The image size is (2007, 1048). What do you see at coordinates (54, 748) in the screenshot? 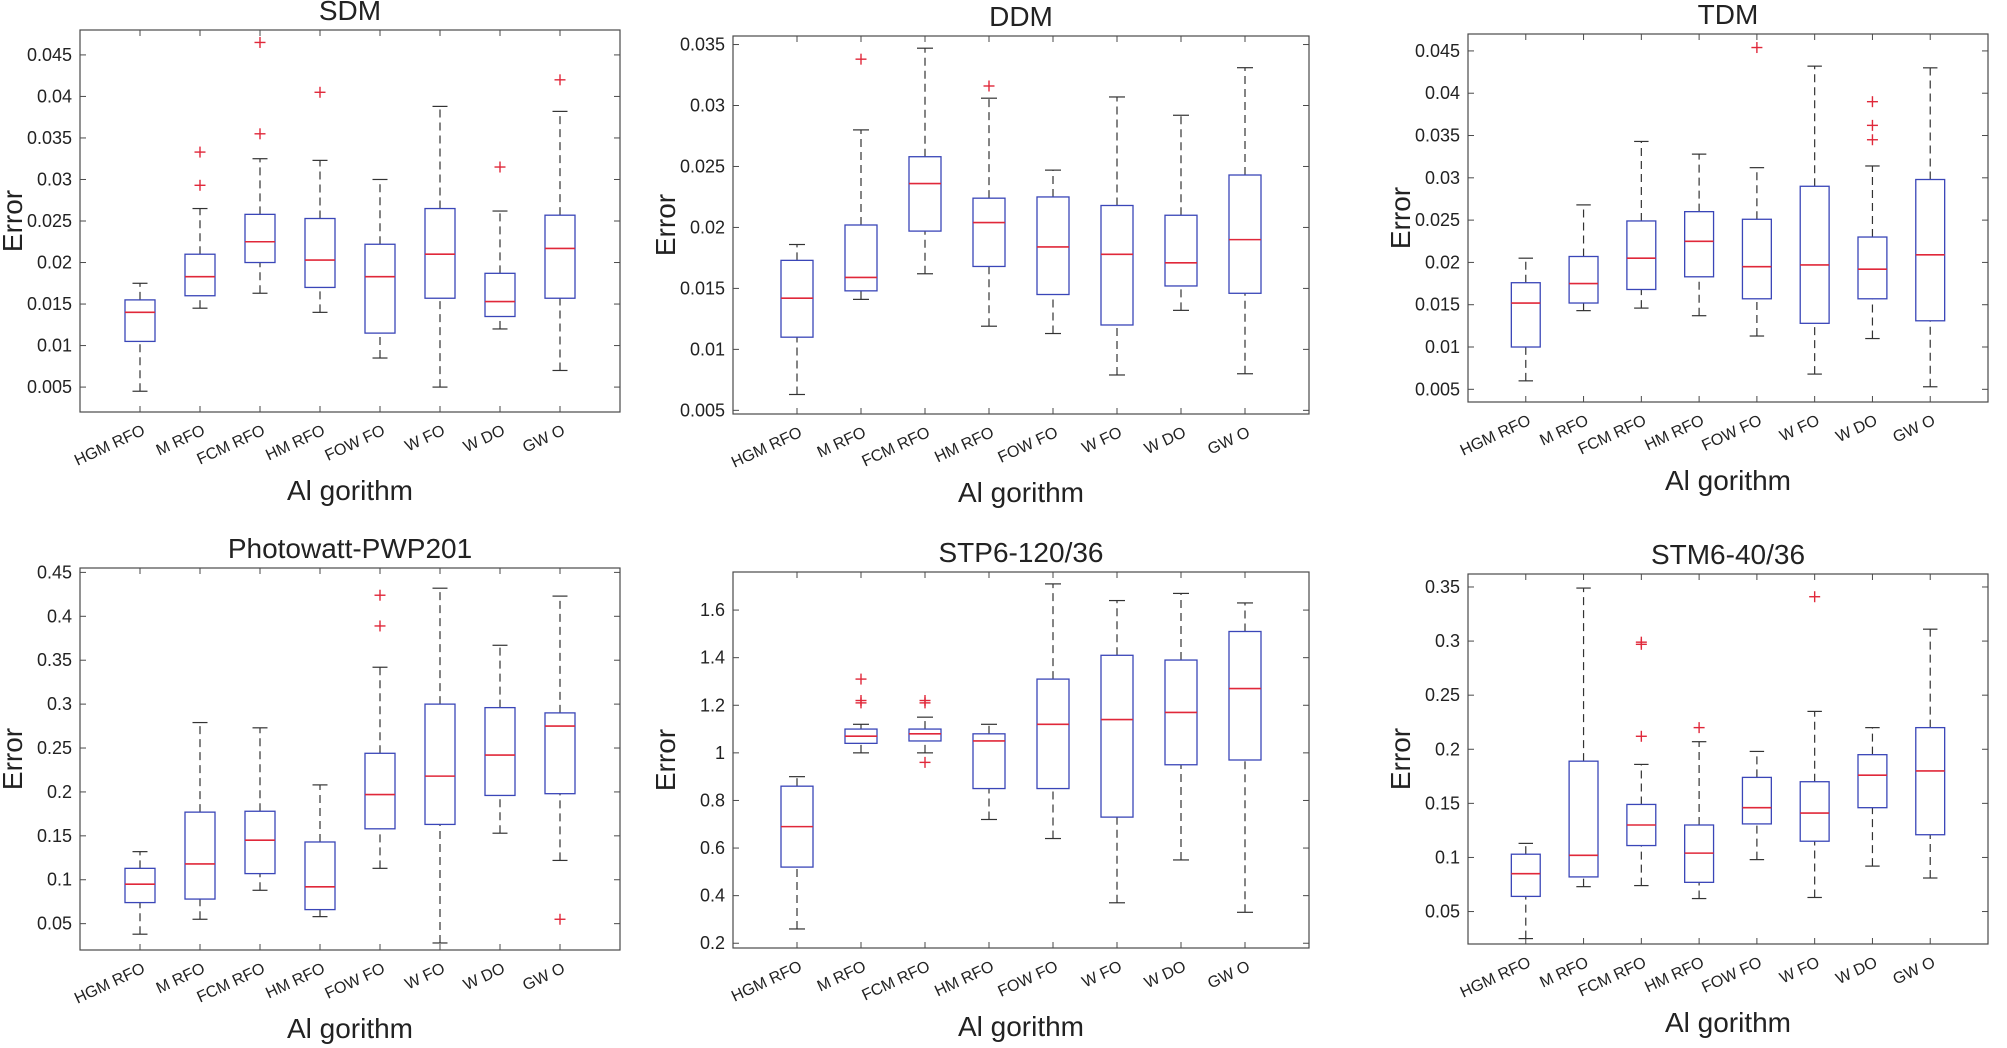
I see `y-tick-label: 0.25` at bounding box center [54, 748].